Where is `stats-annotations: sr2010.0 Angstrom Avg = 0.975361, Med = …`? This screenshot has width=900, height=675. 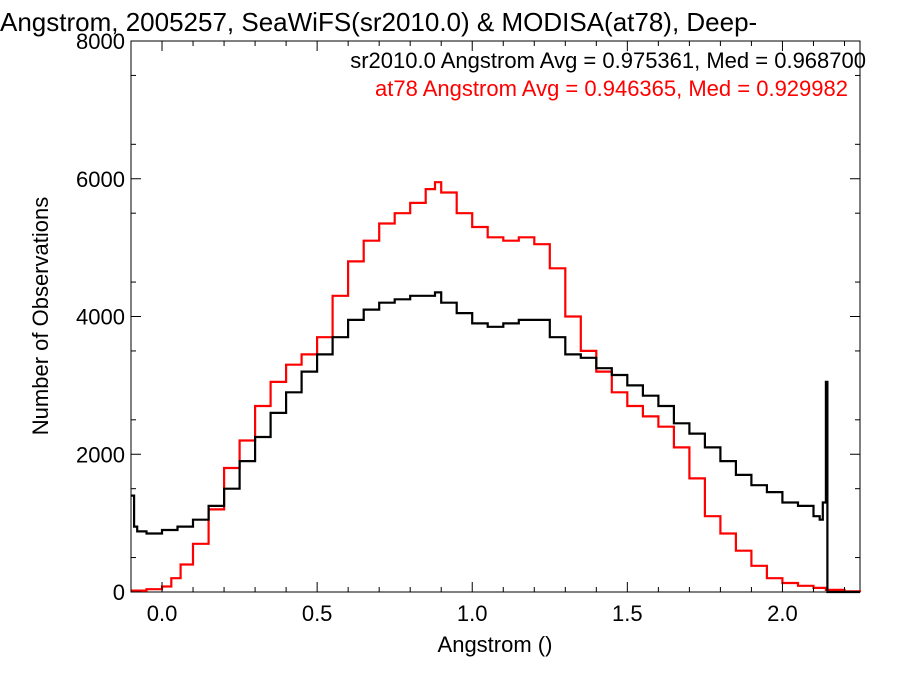
stats-annotations: sr2010.0 Angstrom Avg = 0.975361, Med = … is located at coordinates (608, 74).